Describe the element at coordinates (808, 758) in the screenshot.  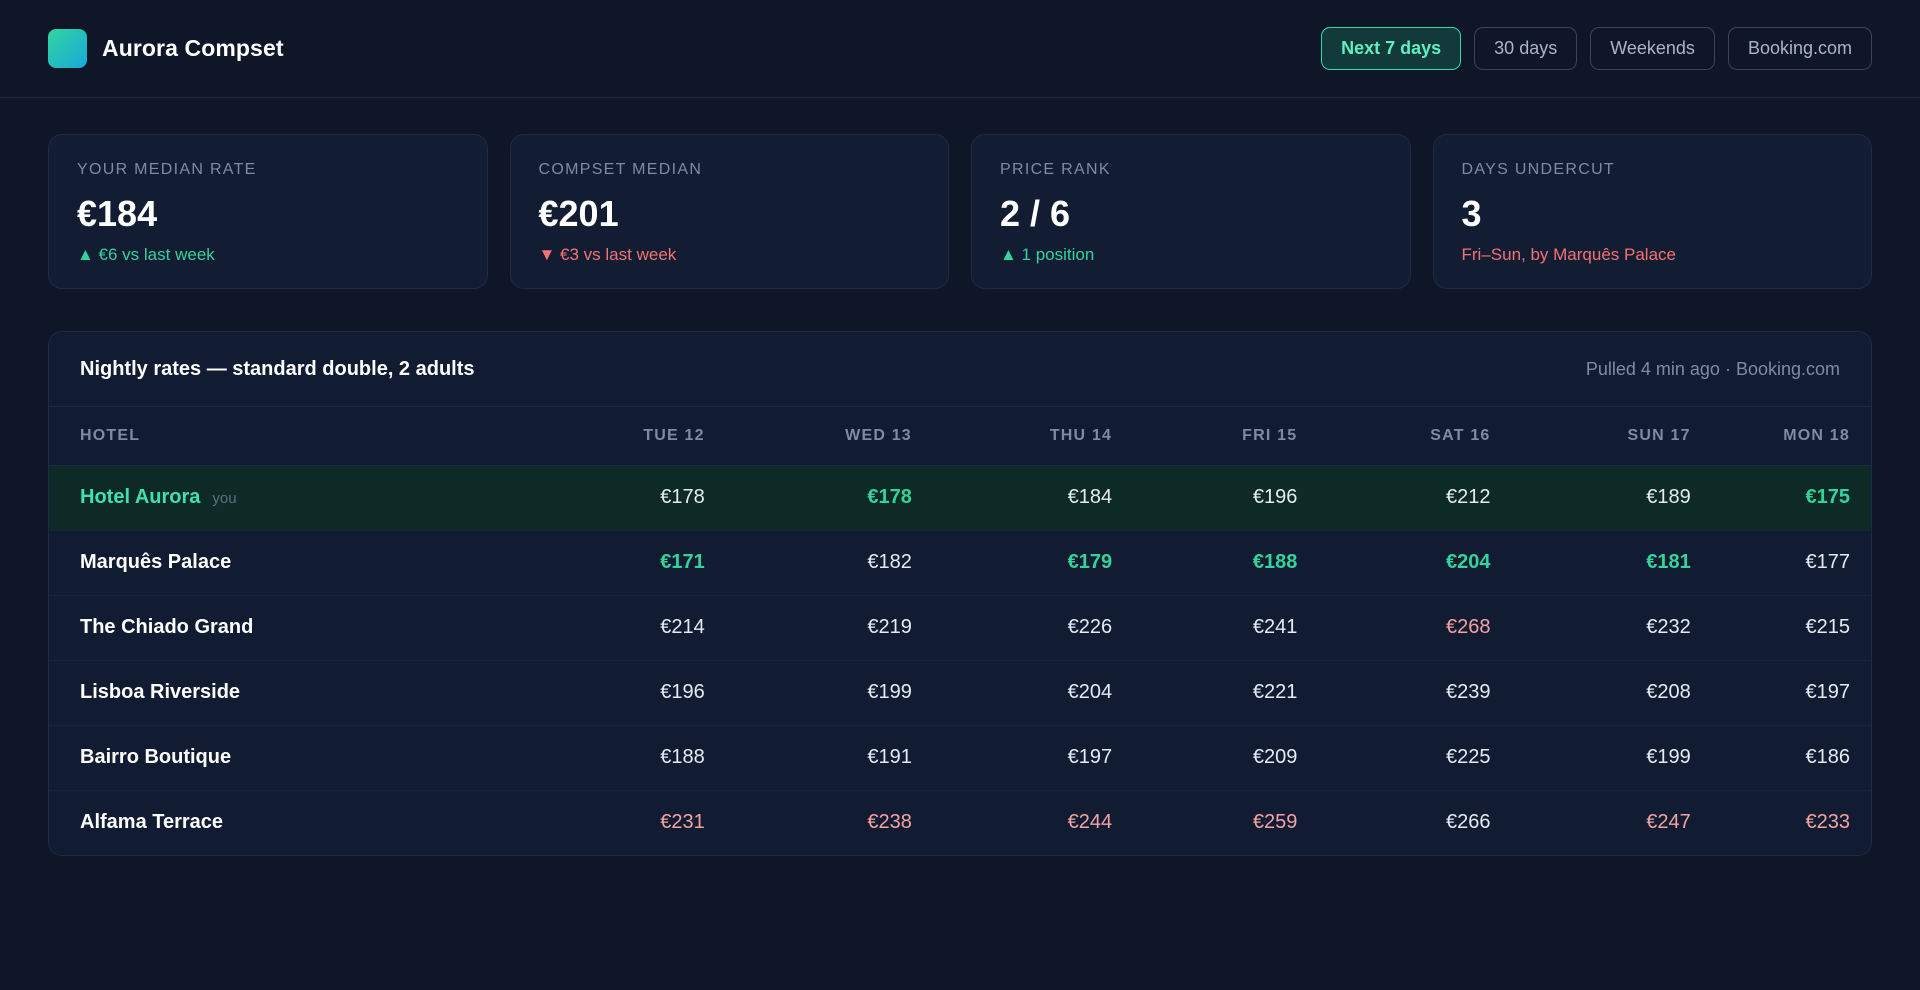
I see `rate-cell: €191` at that location.